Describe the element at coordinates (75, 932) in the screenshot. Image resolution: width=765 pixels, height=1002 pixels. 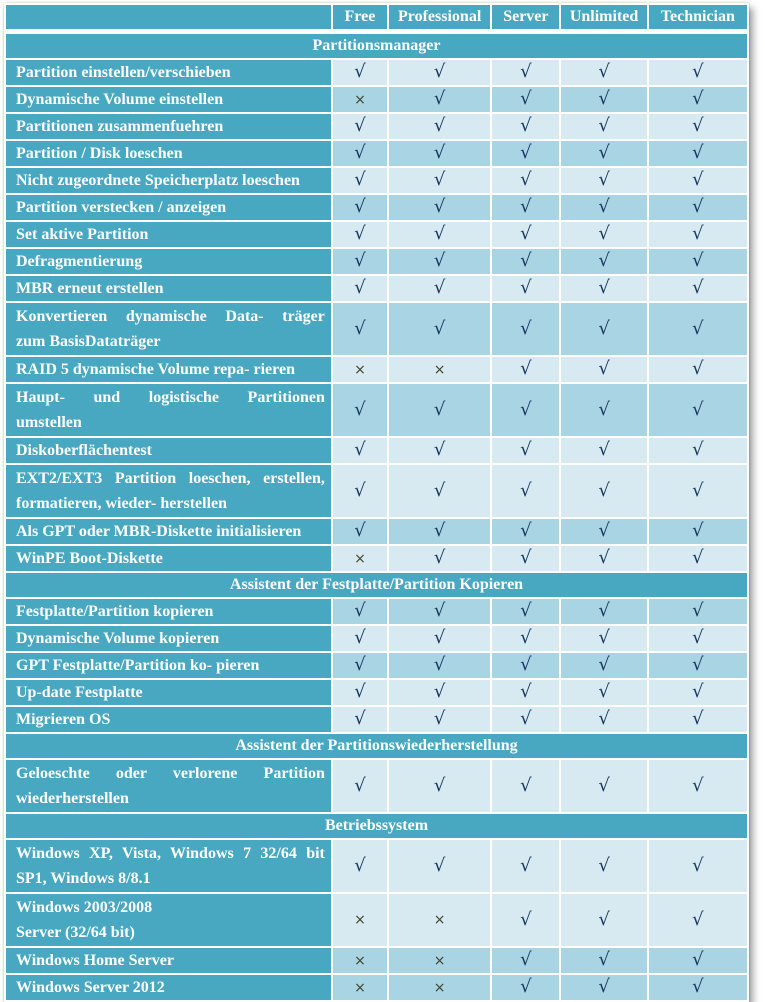
I see `feature-label-line: Server (32/64 bit)` at that location.